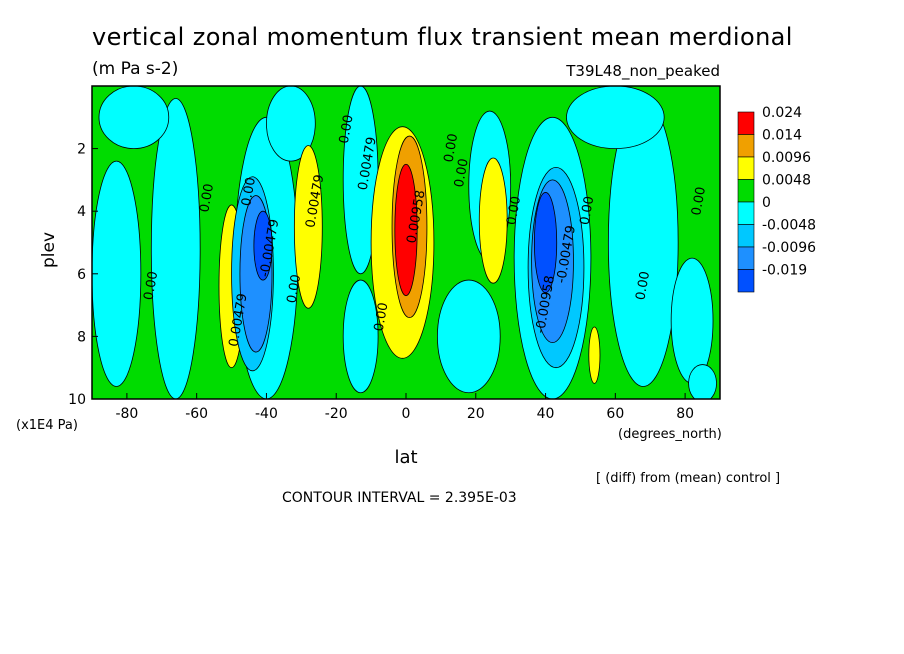 This screenshot has height=654, width=904. I want to click on y-tick-label-3: 8, so click(81, 337).